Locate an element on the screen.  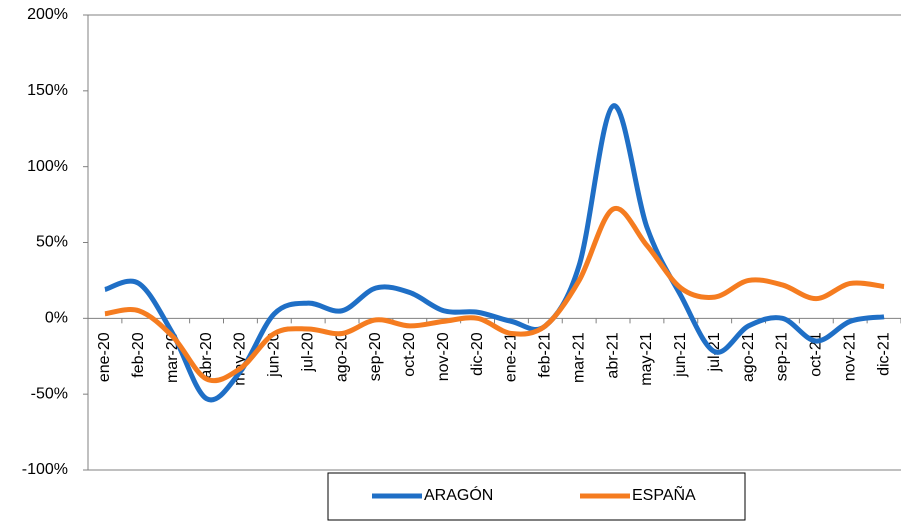
x-tick-label: sep-20 is located at coordinates (375, 356).